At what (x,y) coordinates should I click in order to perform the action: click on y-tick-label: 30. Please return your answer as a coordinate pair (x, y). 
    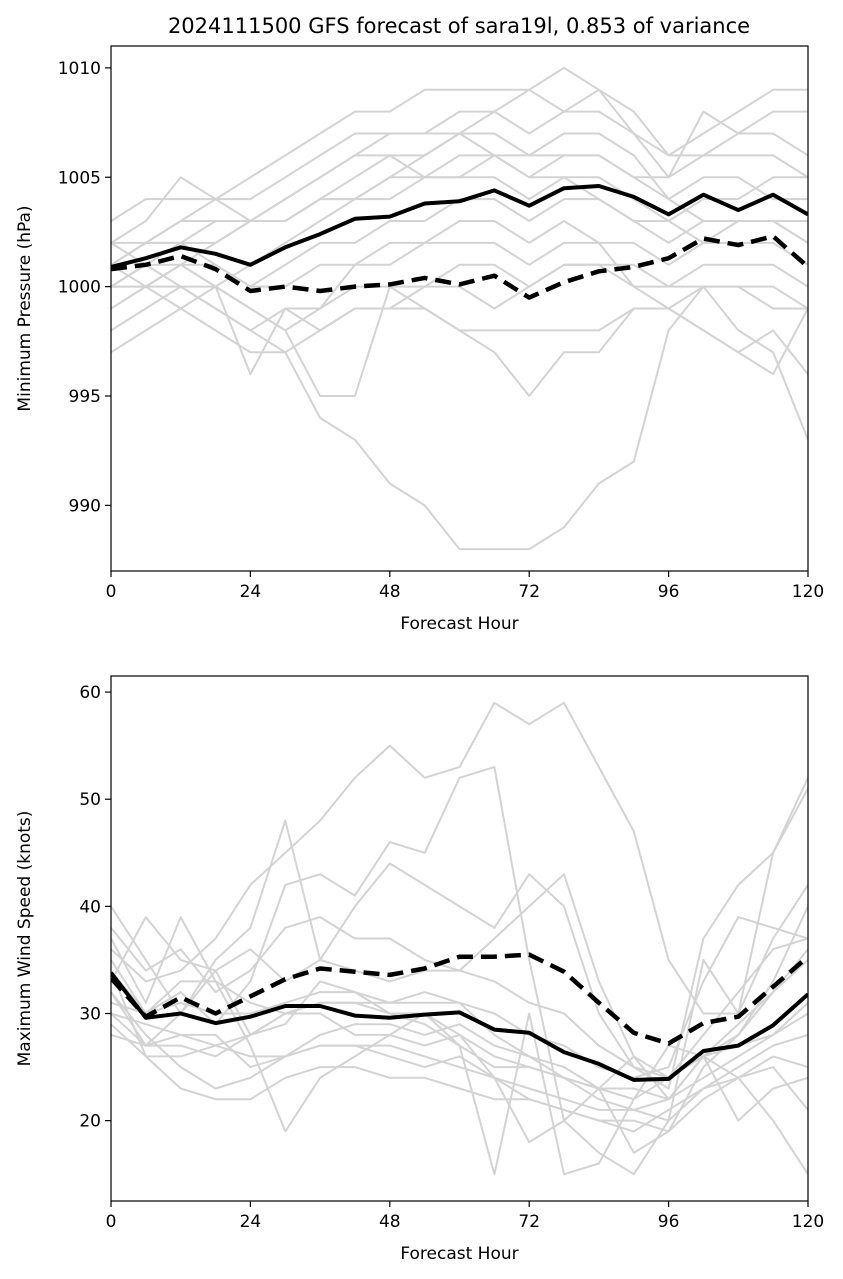
    Looking at the image, I should click on (90, 1015).